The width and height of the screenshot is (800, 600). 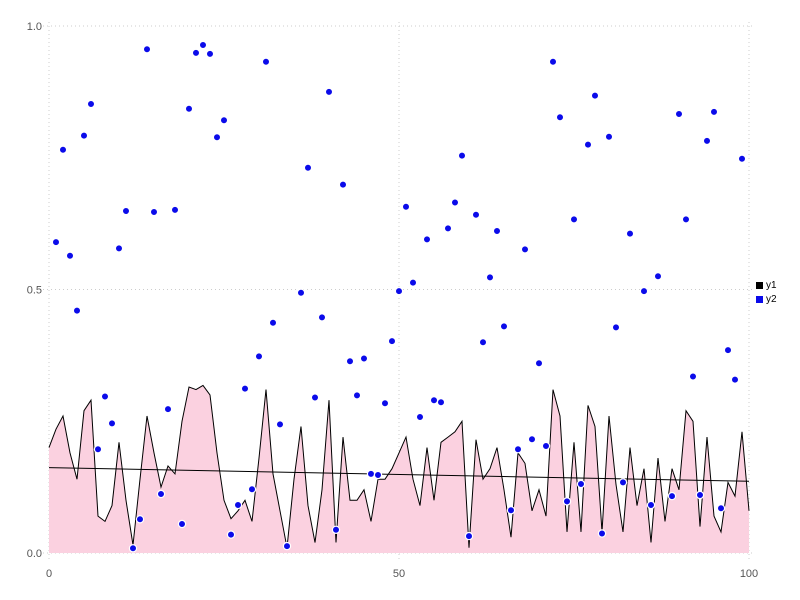 What do you see at coordinates (766, 292) in the screenshot?
I see `legend: y1 y2` at bounding box center [766, 292].